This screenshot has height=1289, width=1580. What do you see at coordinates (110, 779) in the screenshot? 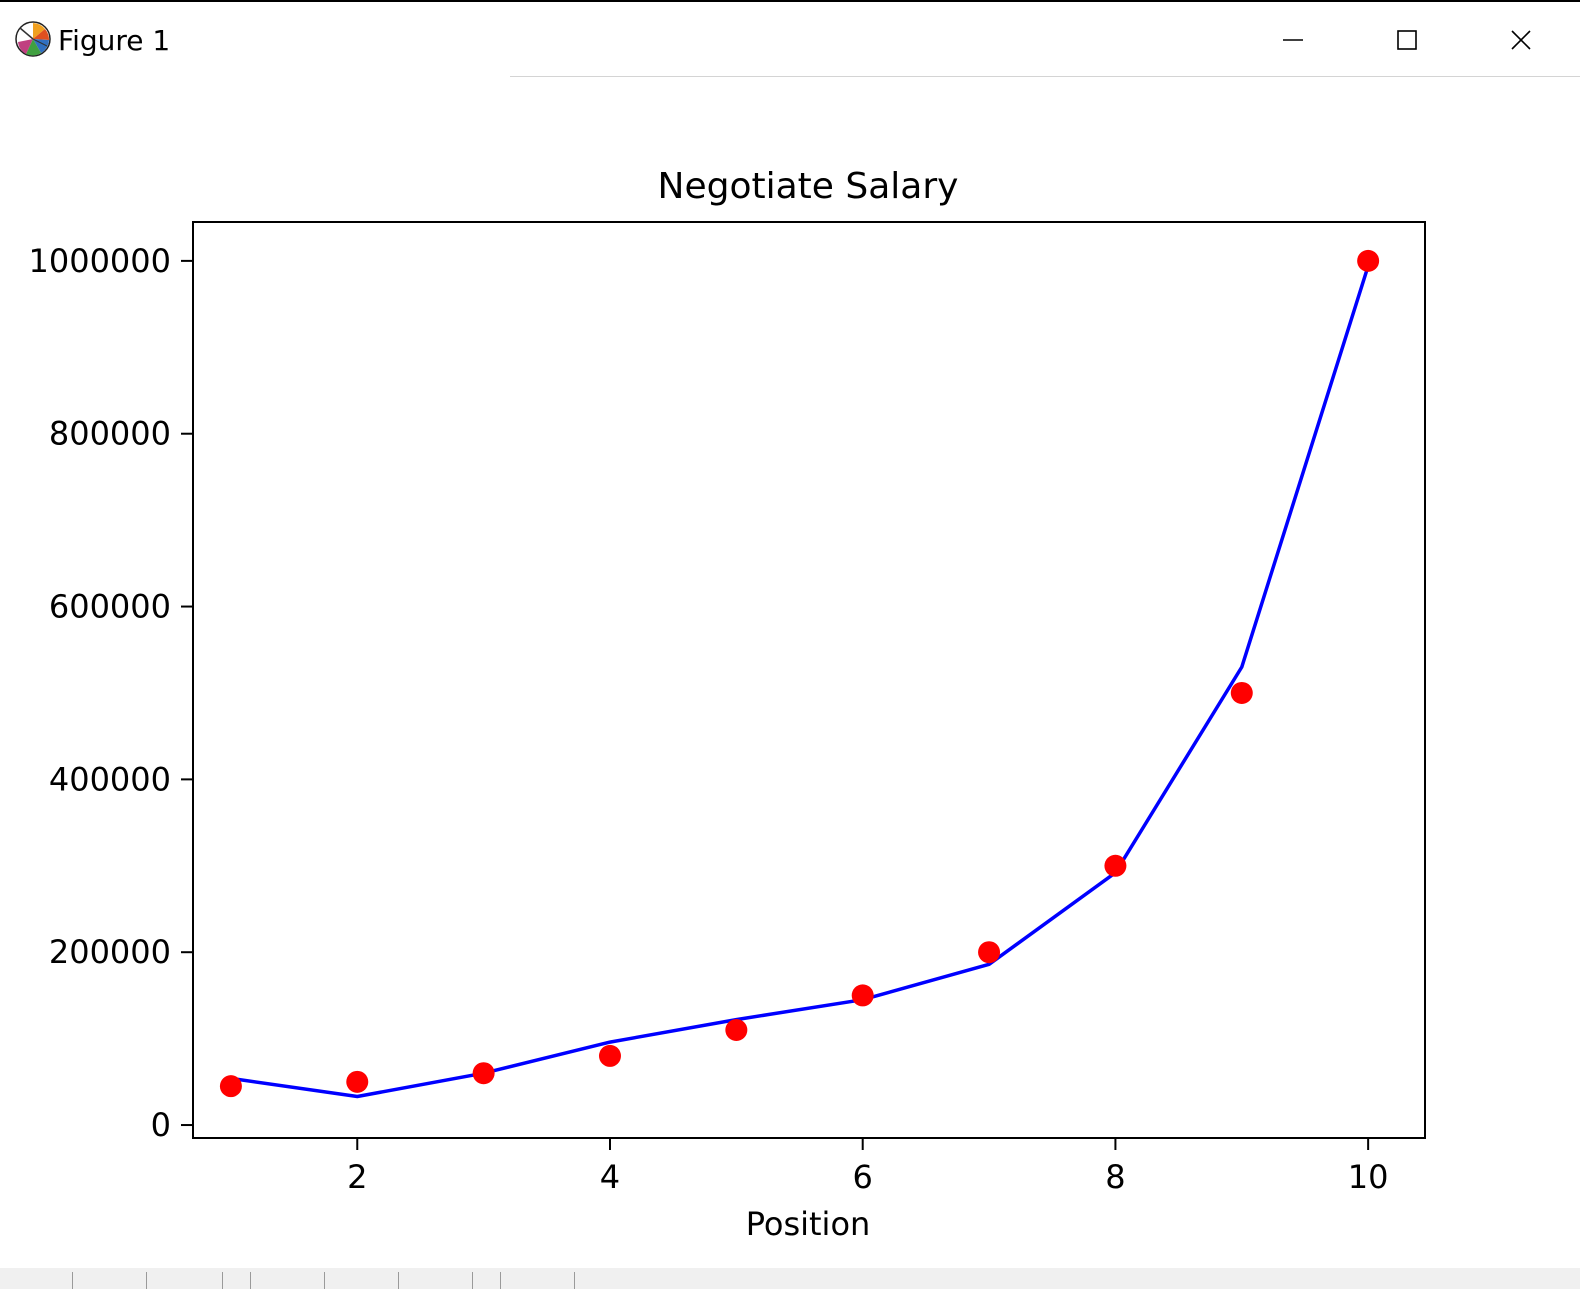
I see `y-tick-label: 400000` at bounding box center [110, 779].